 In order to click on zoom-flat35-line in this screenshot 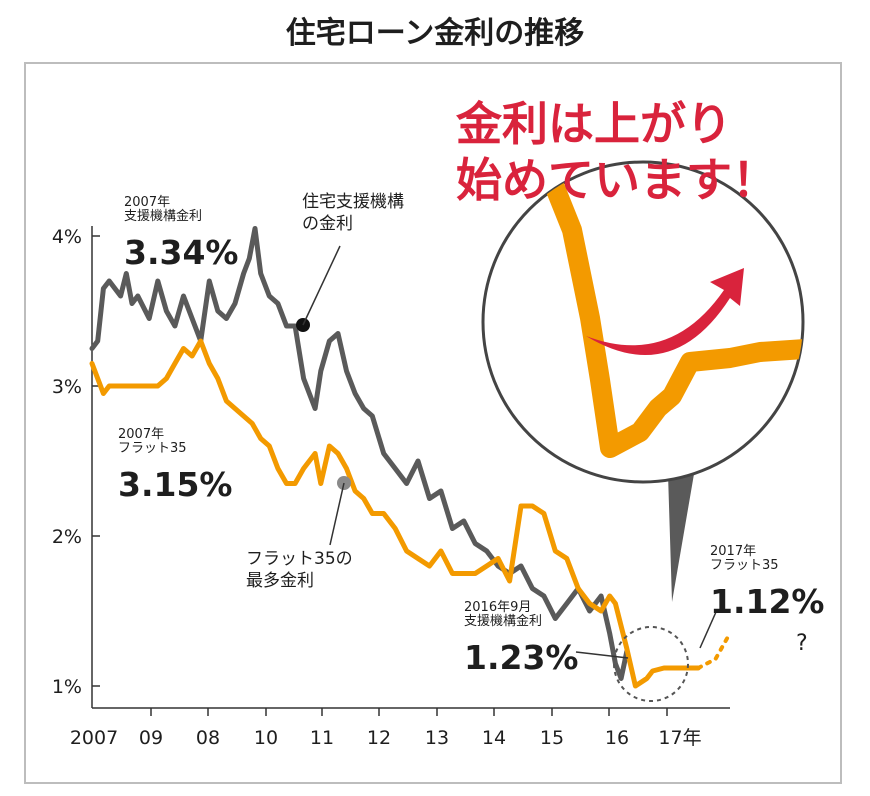, I will do `click(666, 310)`.